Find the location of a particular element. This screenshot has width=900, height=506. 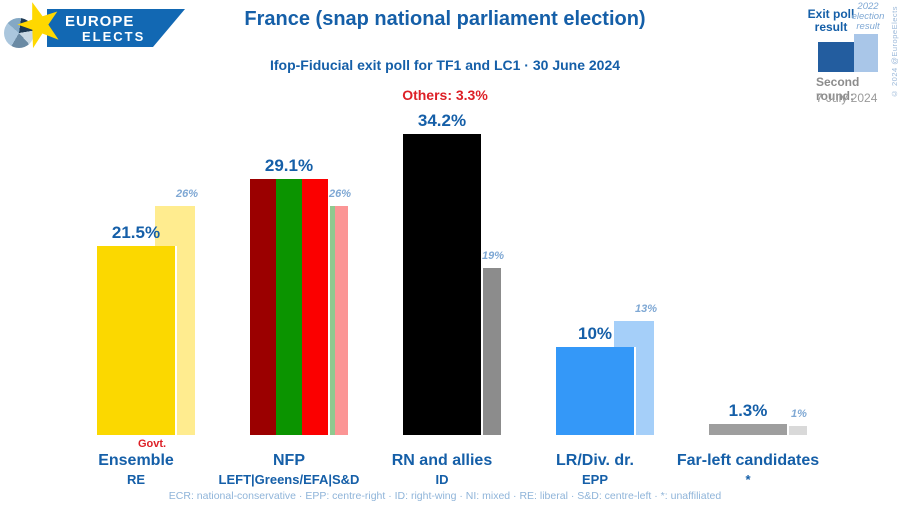

legend-2022-result-label: 2022 election result is located at coordinates (868, 16).